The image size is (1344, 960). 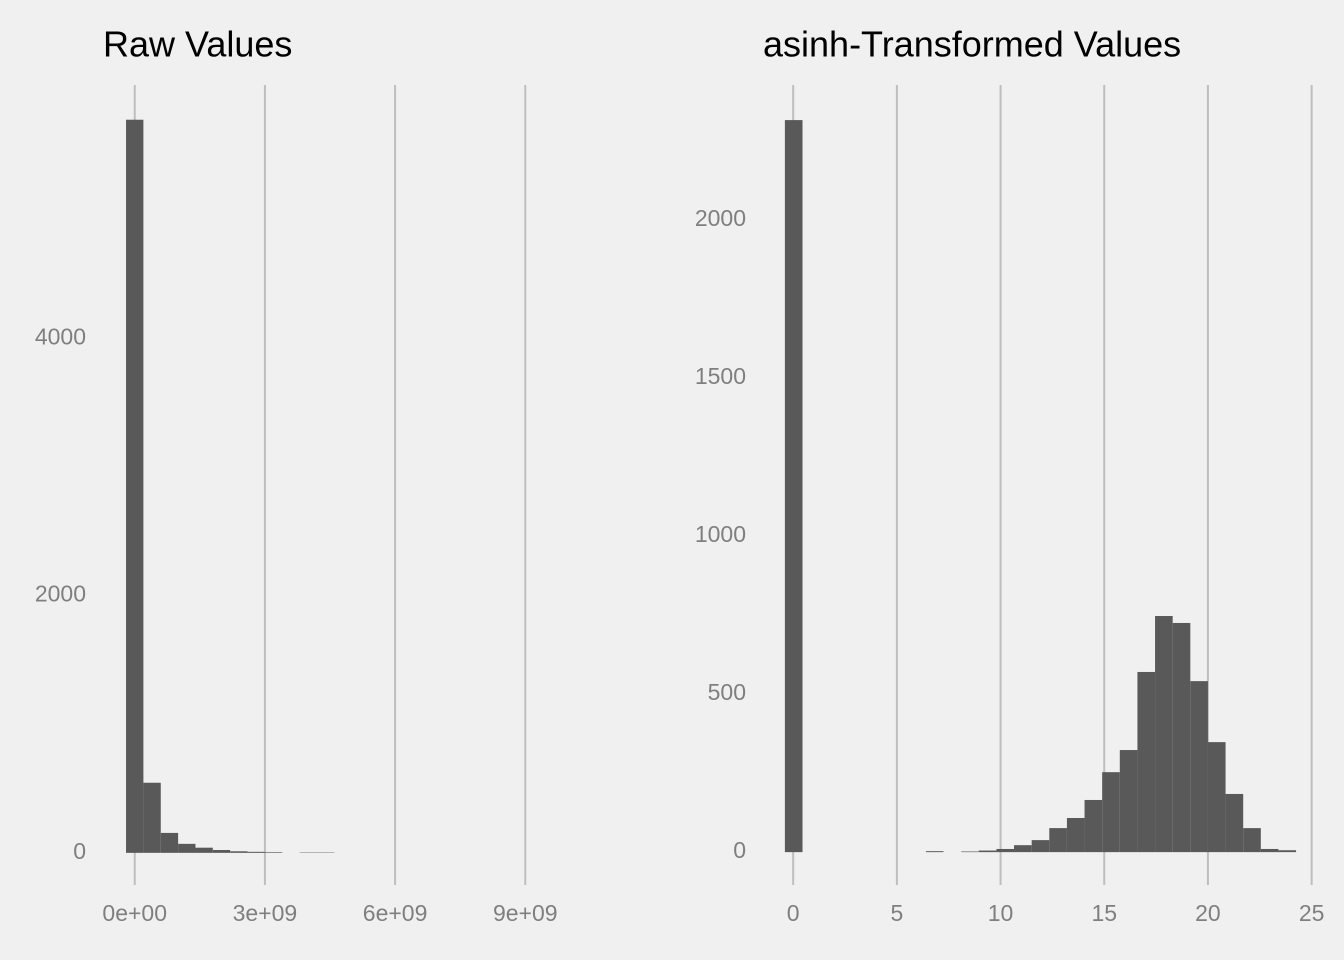 What do you see at coordinates (1312, 913) in the screenshot?
I see `x-tick-label: 25` at bounding box center [1312, 913].